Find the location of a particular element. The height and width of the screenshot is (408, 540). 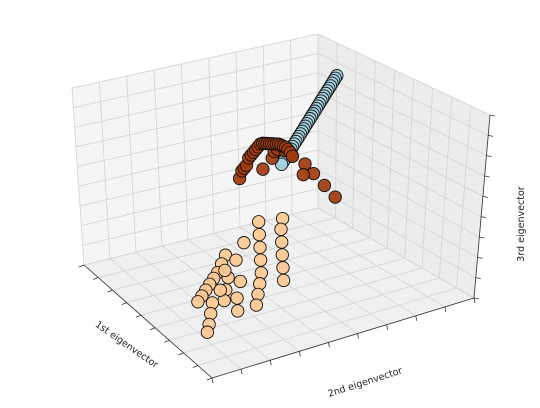

y-axis-line is located at coordinates (343, 338).